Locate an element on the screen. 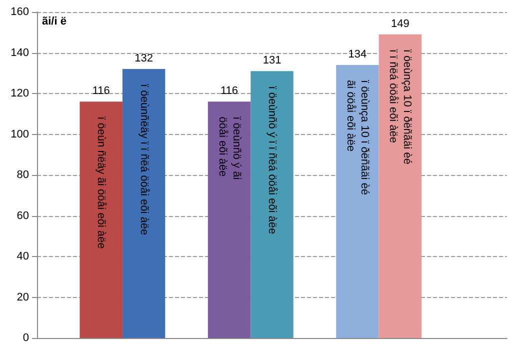 Image resolution: width=512 pixels, height=352 pixels. data-label: 149 is located at coordinates (400, 24).